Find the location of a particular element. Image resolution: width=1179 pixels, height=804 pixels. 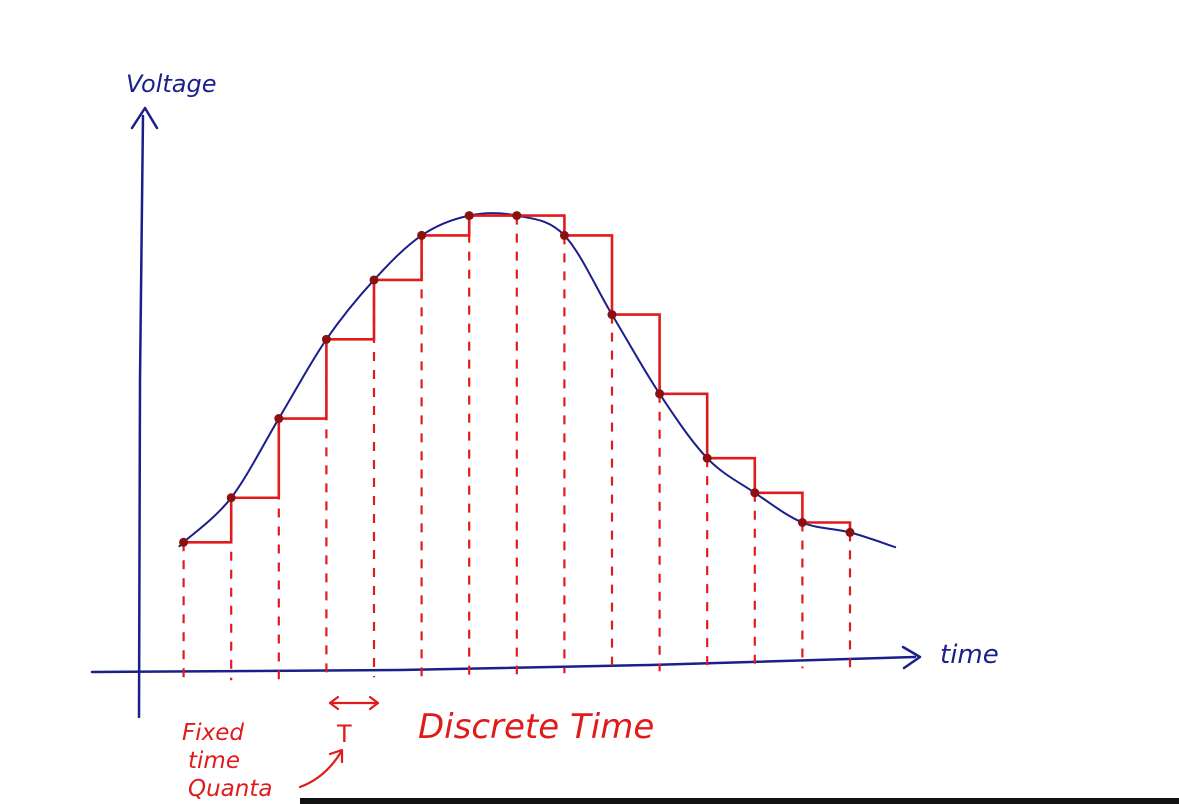

quanta-label-line2: time is located at coordinates (214, 761).